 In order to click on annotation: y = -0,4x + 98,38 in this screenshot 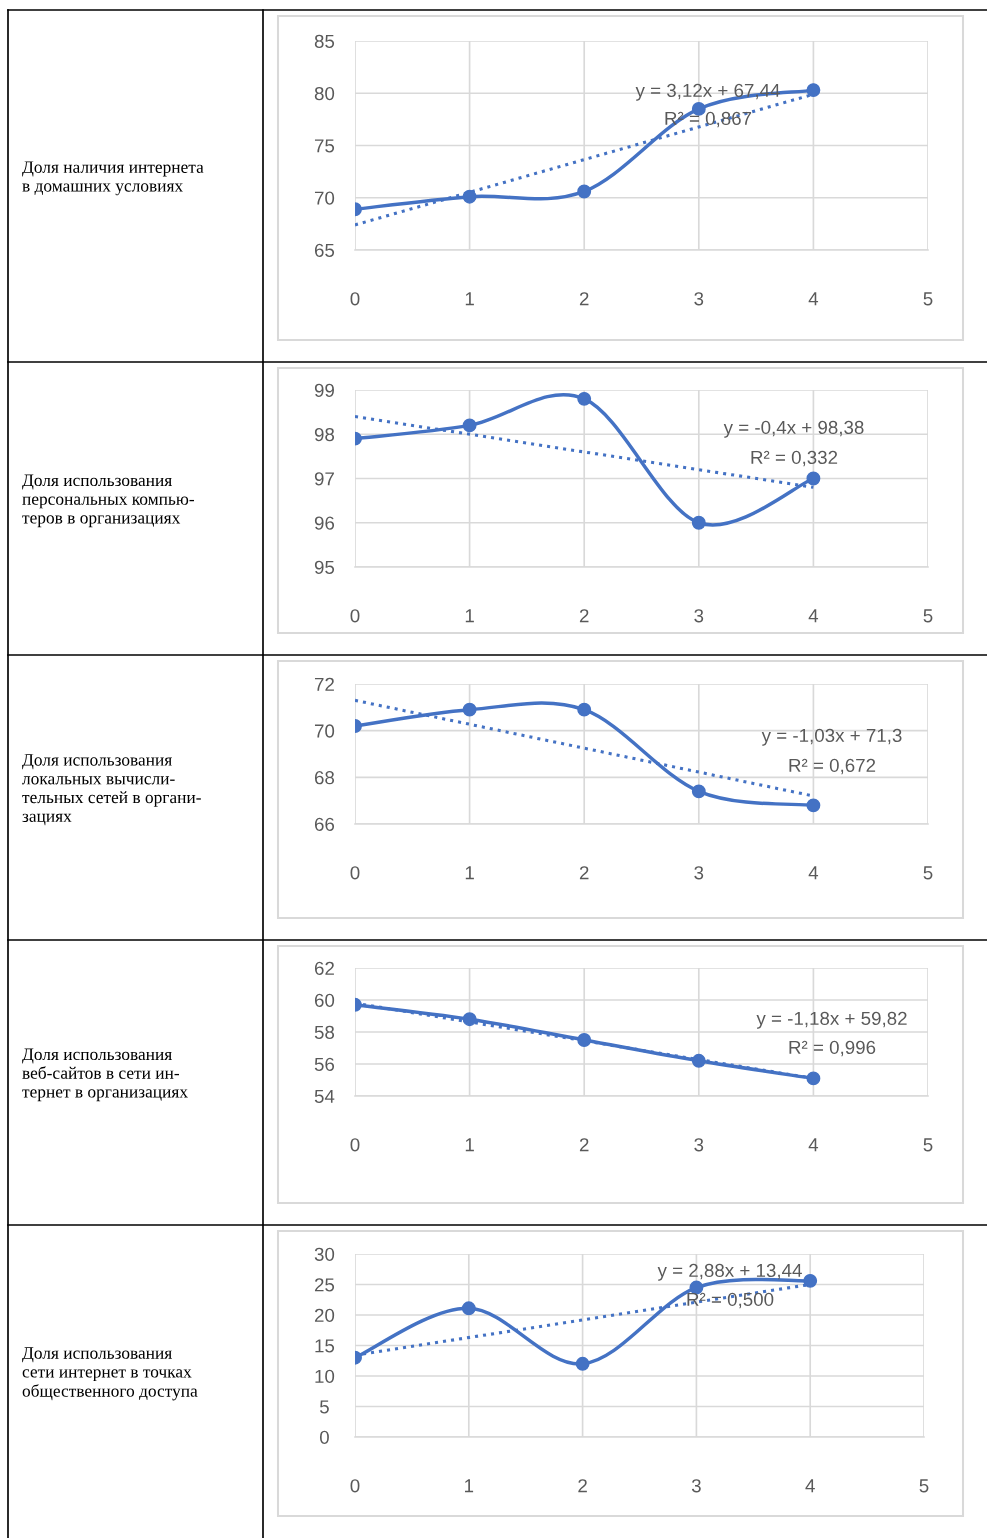, I will do `click(793, 429)`.